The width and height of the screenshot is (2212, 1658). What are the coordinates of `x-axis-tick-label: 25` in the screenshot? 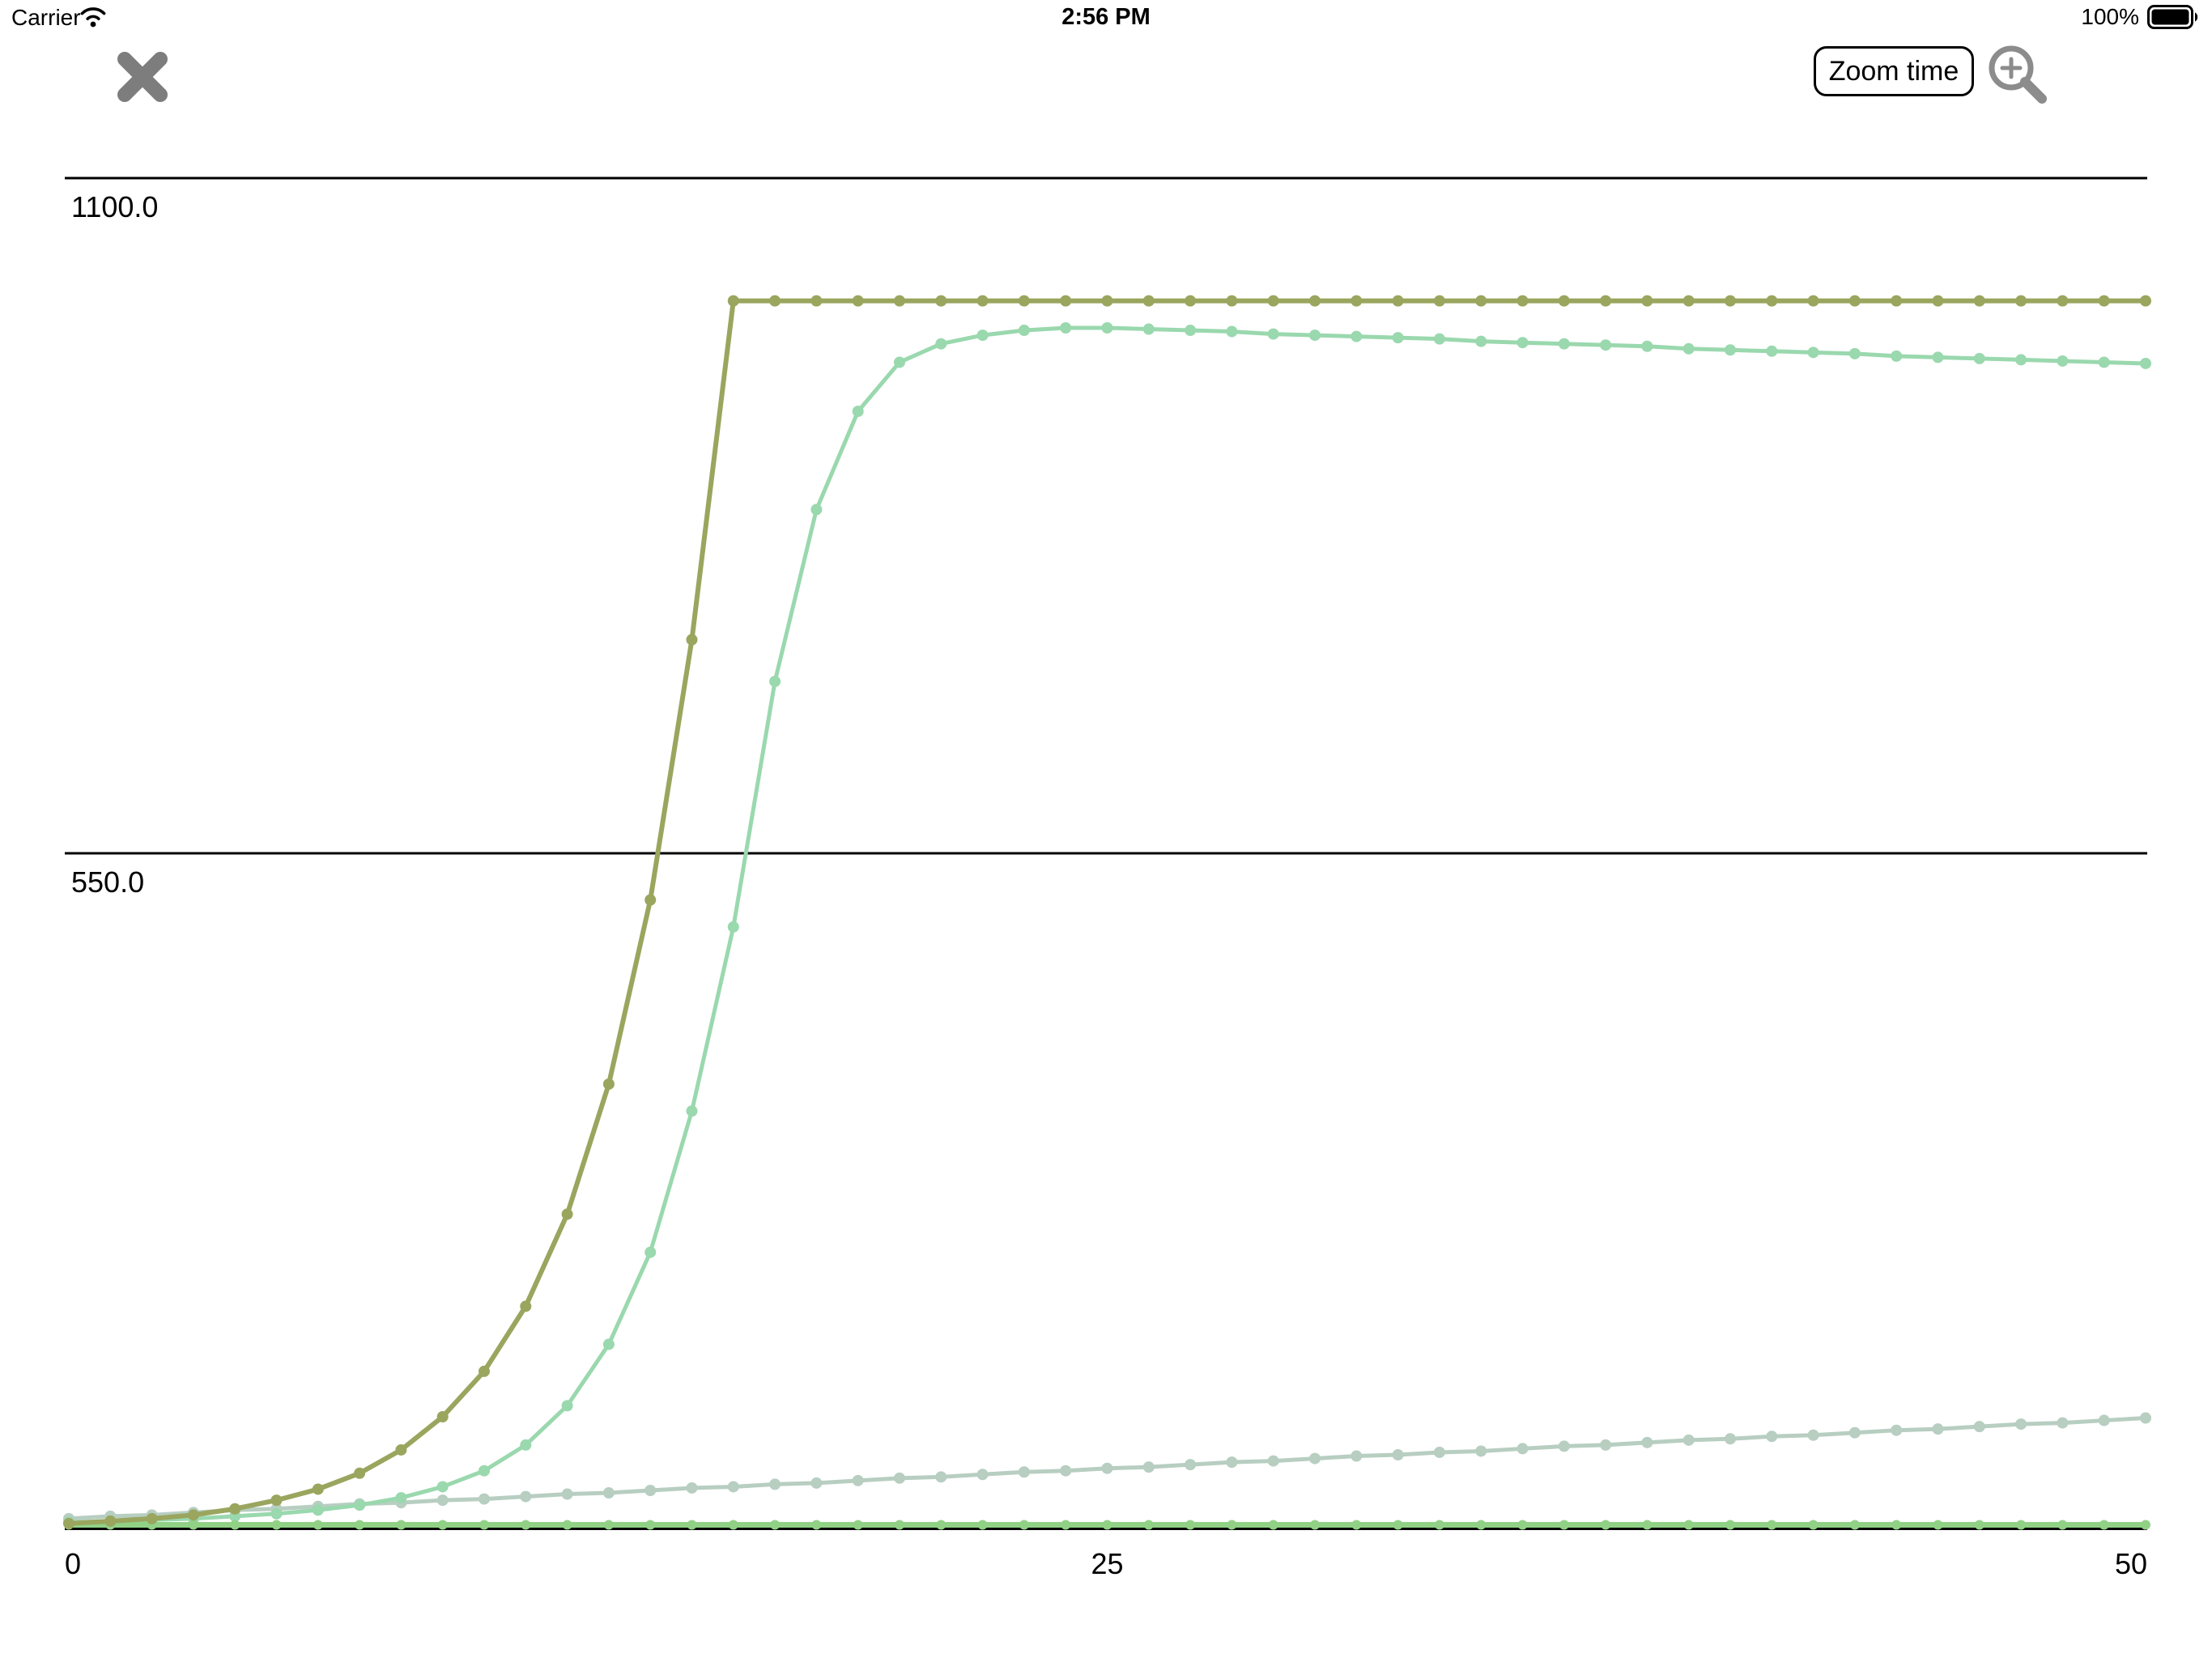 It's located at (1107, 1563).